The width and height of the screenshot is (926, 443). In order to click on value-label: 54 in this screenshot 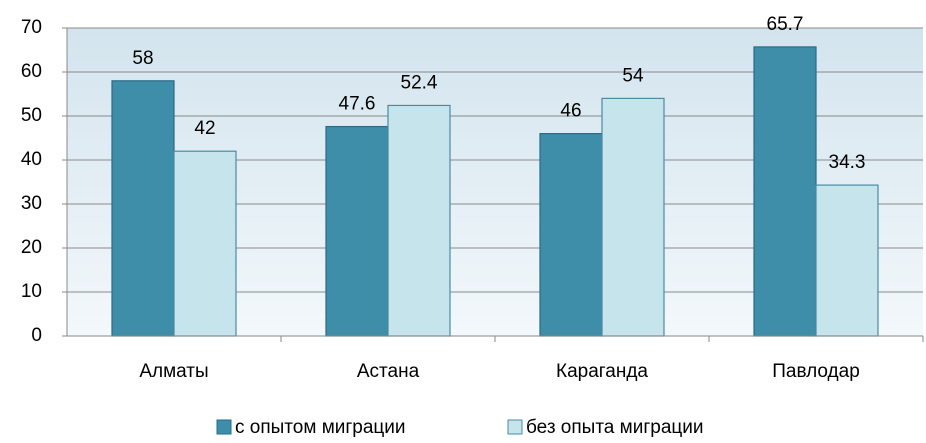, I will do `click(633, 75)`.